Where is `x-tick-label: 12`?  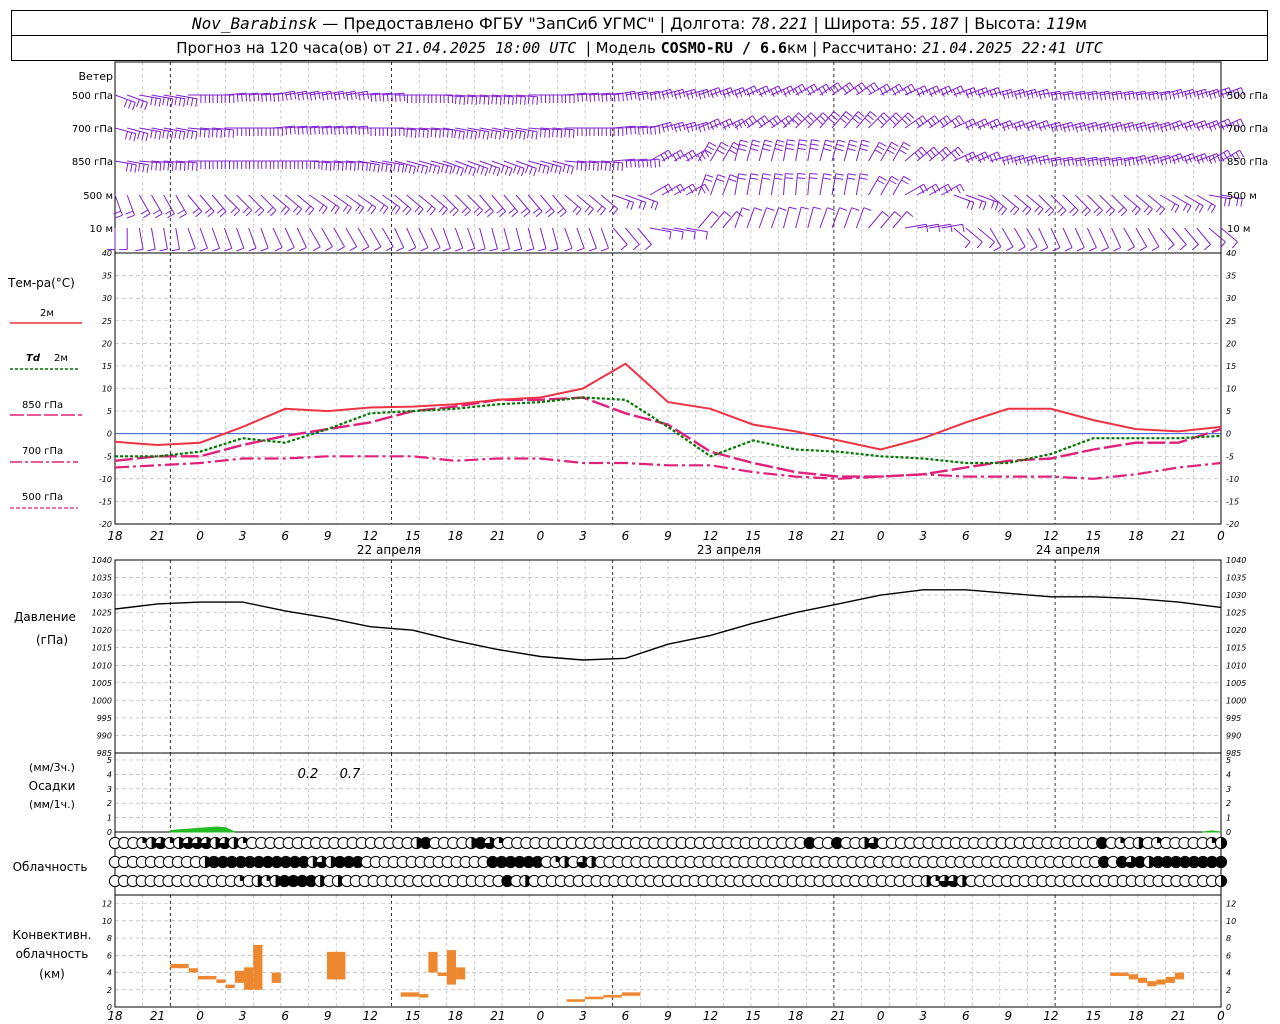
x-tick-label: 12 is located at coordinates (370, 536).